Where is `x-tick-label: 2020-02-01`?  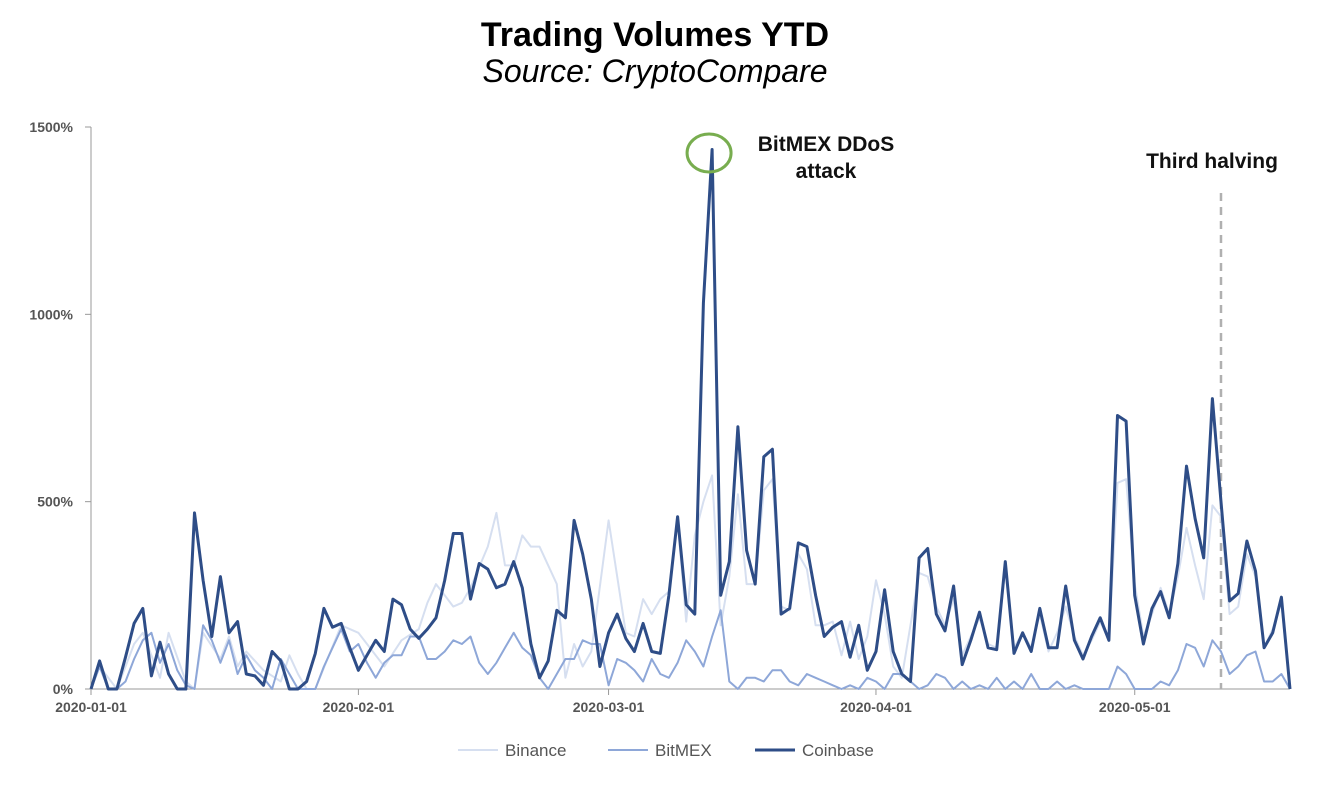
x-tick-label: 2020-02-01 is located at coordinates (359, 707).